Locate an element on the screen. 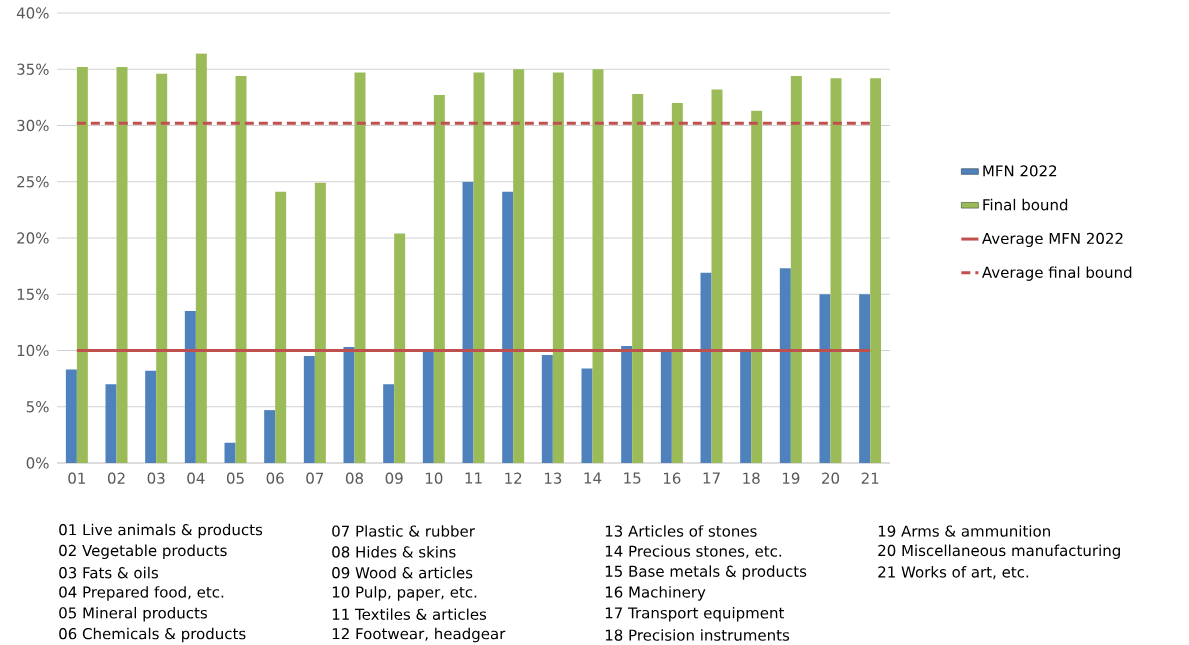 The width and height of the screenshot is (1189, 645). text: 17 Transport equipment is located at coordinates (695, 614).